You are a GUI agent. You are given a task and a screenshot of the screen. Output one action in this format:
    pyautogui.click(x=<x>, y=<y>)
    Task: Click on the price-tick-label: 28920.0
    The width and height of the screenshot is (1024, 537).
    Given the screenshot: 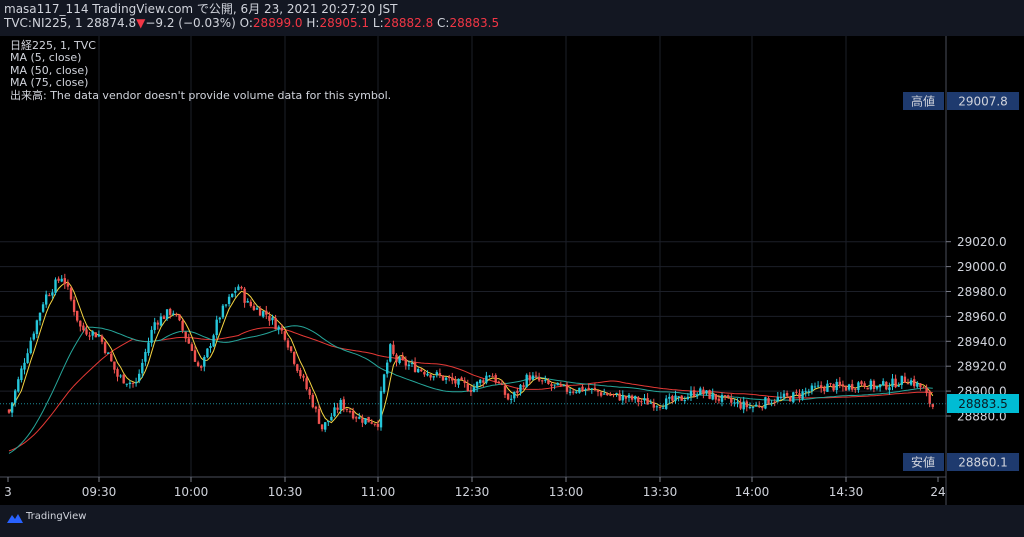 What is the action you would take?
    pyautogui.click(x=982, y=367)
    